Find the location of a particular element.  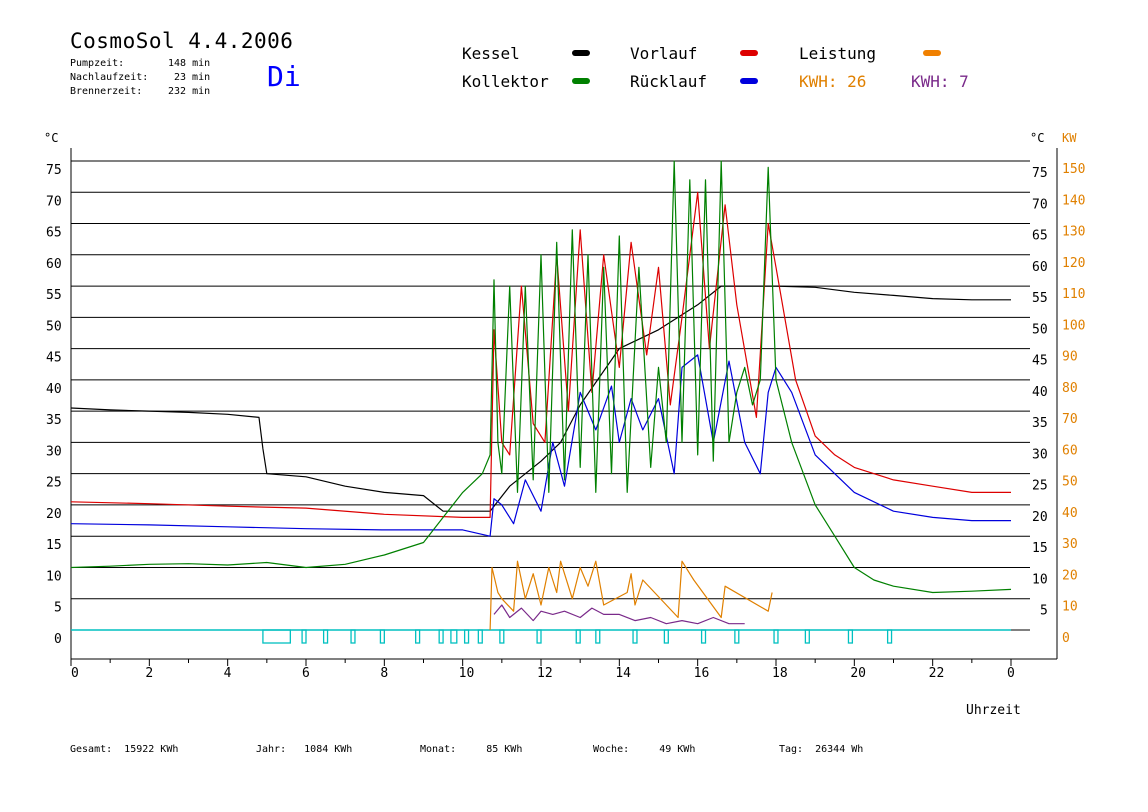

y-tick-label-left: 45 is located at coordinates (54, 358).